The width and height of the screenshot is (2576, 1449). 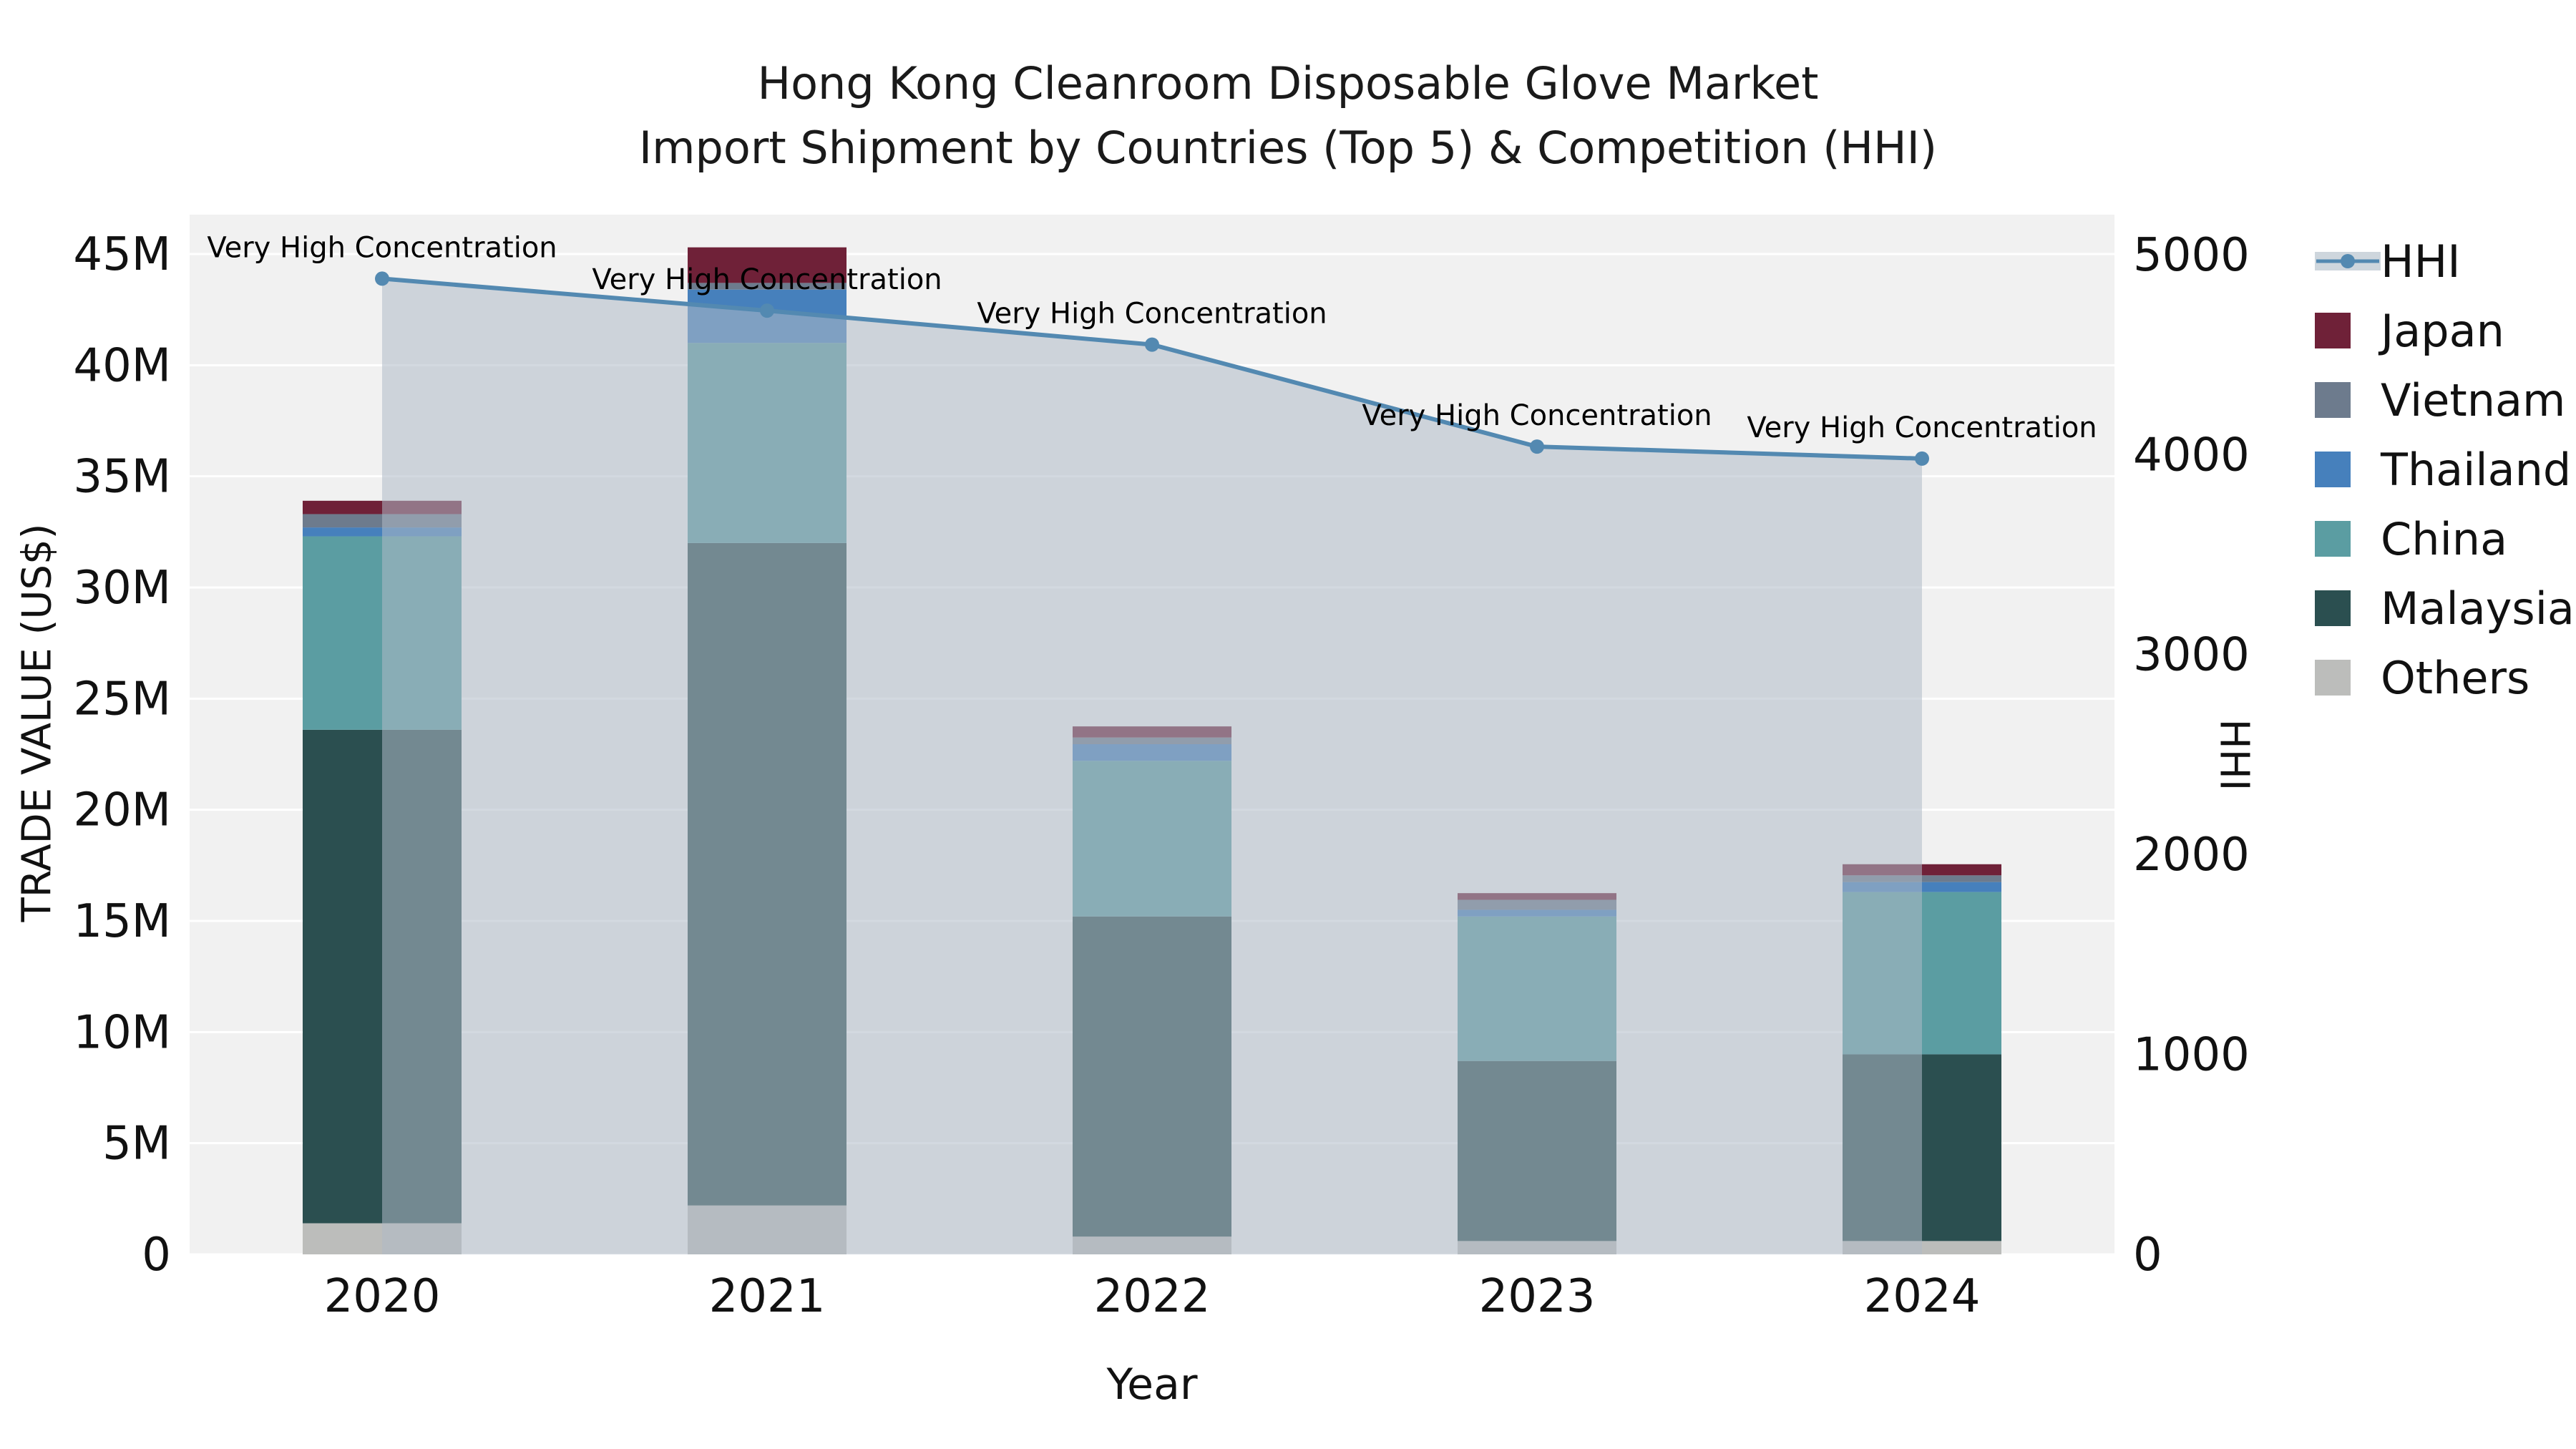 I want to click on x-tick-label: 2023, so click(x=1537, y=1296).